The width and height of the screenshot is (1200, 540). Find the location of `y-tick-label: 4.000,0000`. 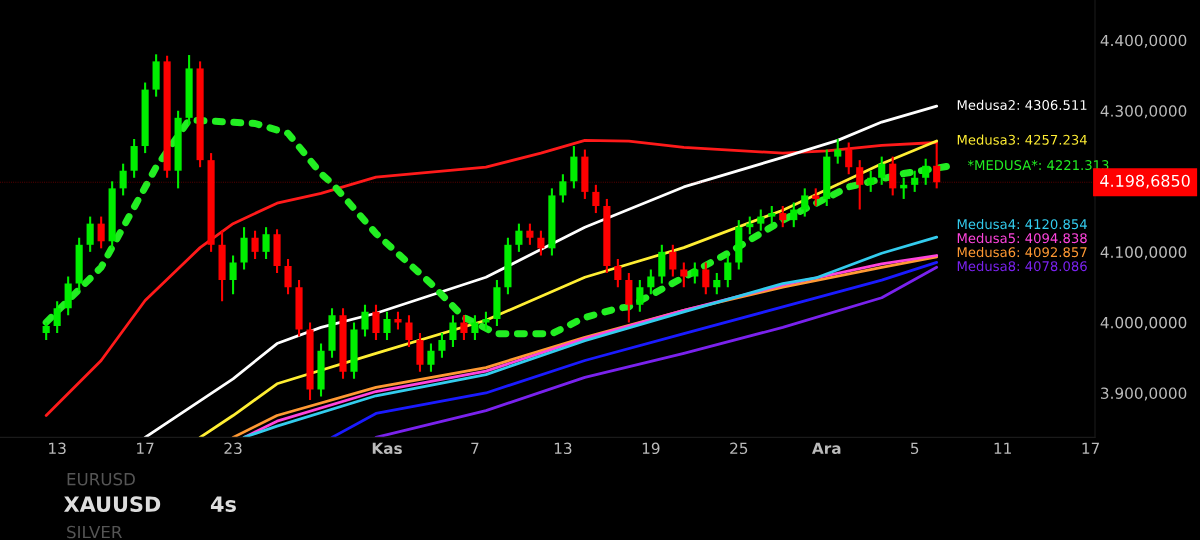

y-tick-label: 4.000,0000 is located at coordinates (1143, 323).